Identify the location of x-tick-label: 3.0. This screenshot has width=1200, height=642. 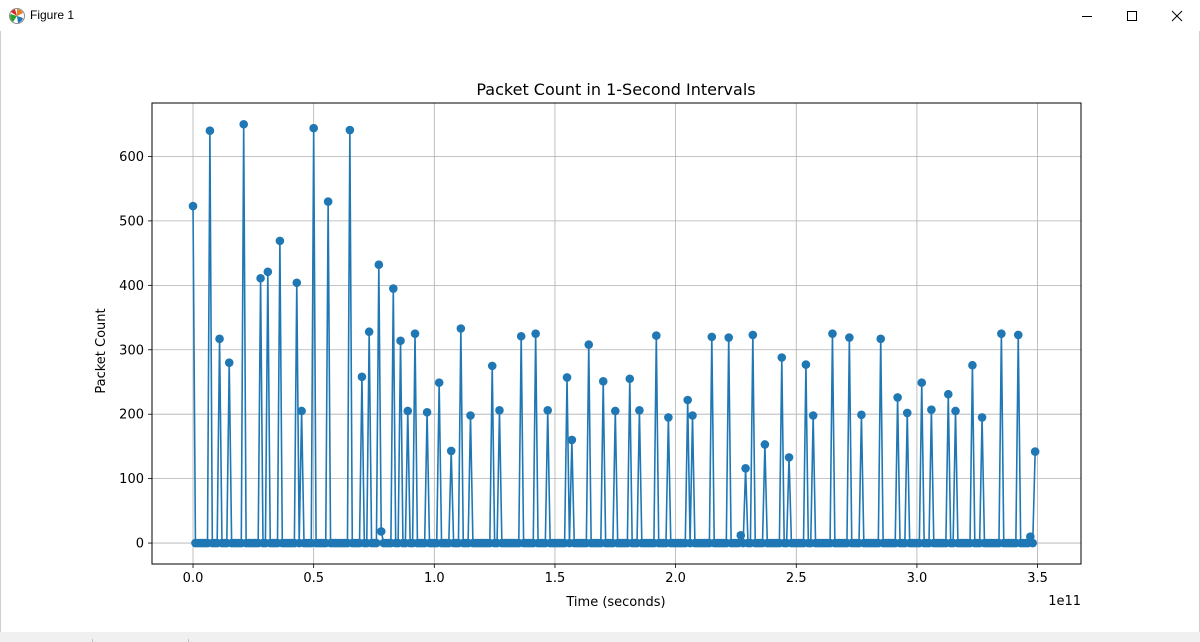
(917, 578).